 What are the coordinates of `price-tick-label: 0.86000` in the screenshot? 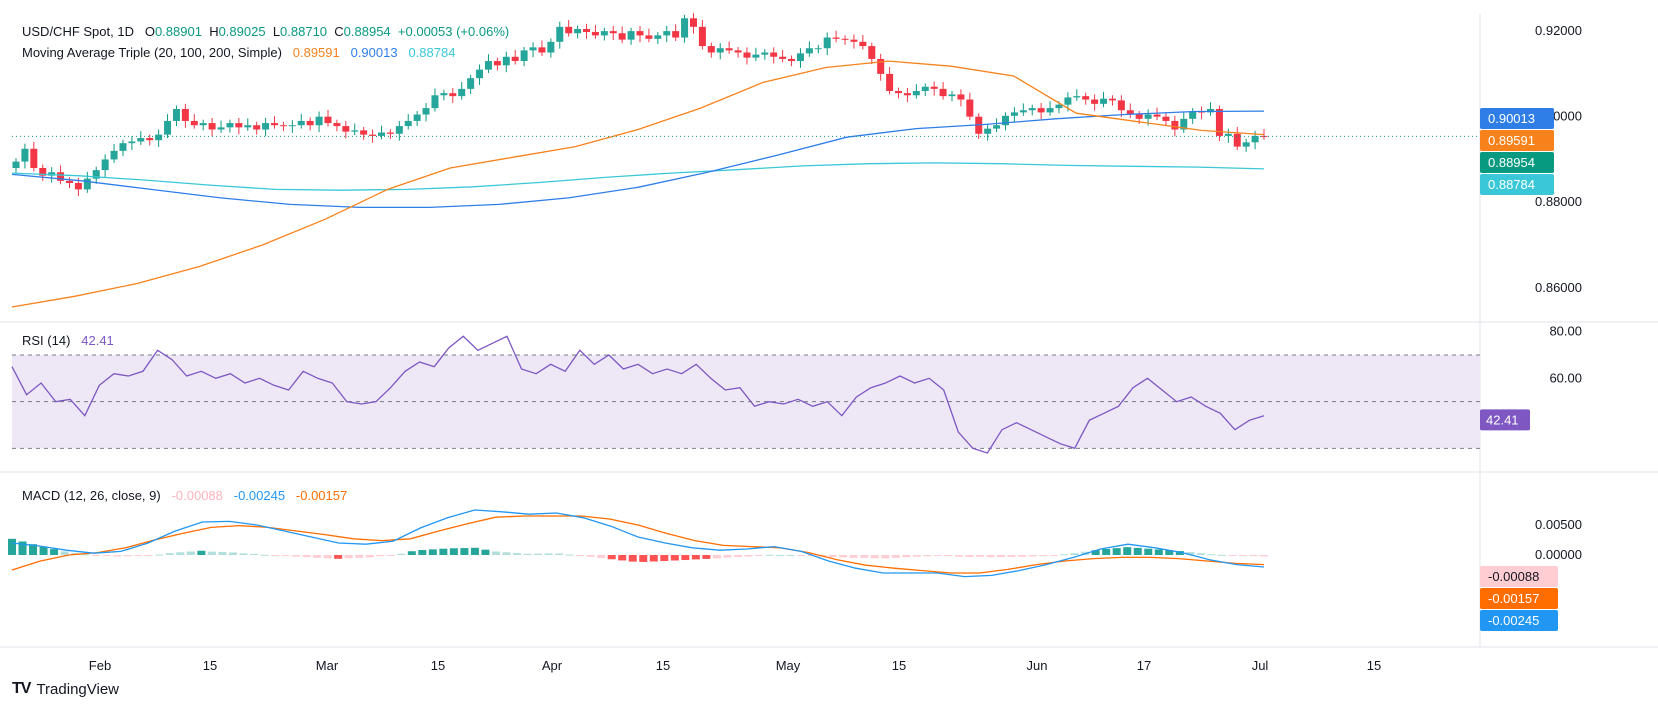 It's located at (1558, 287).